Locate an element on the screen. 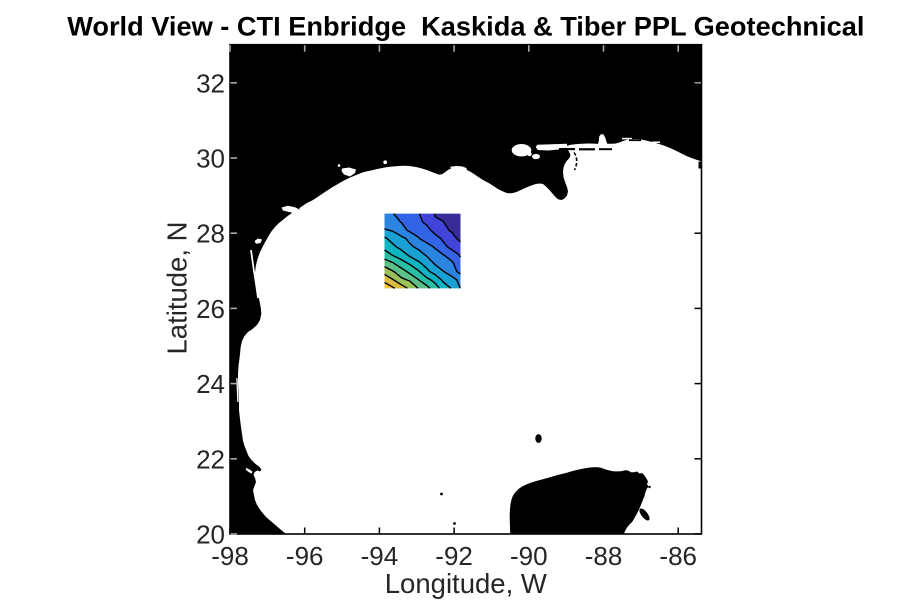 The width and height of the screenshot is (900, 600). svg-text: -86 is located at coordinates (678, 556).